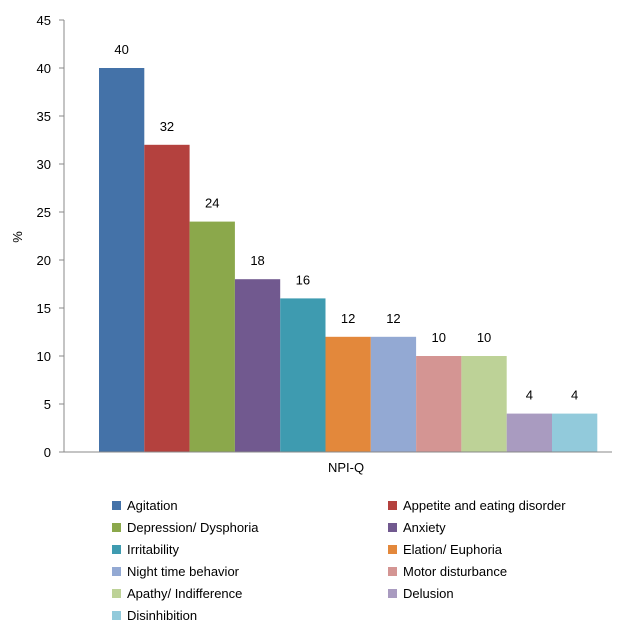  I want to click on y-tick-label: 35, so click(44, 116).